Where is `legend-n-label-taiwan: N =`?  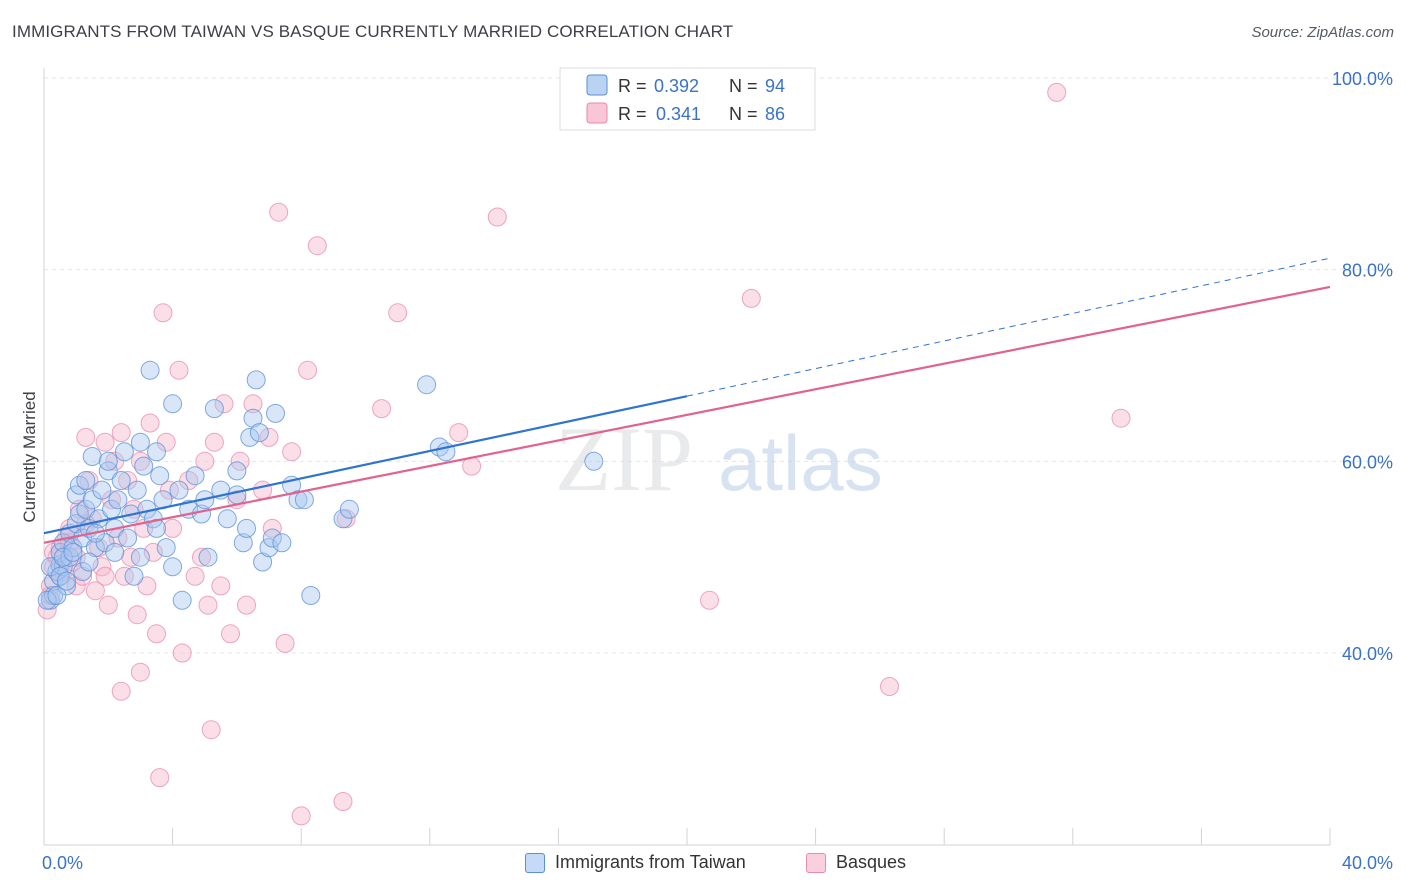
legend-n-label-taiwan: N = is located at coordinates (746, 86).